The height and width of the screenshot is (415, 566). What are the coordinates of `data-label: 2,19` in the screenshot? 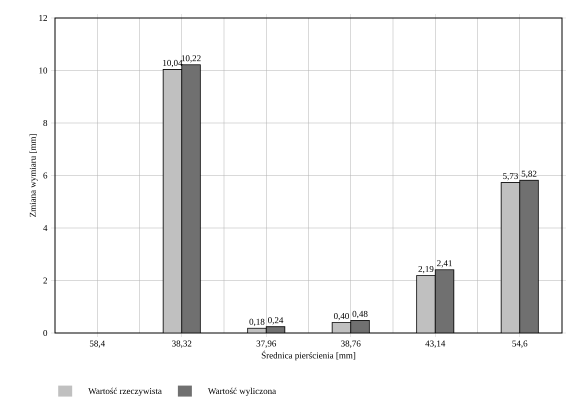 It's located at (426, 270).